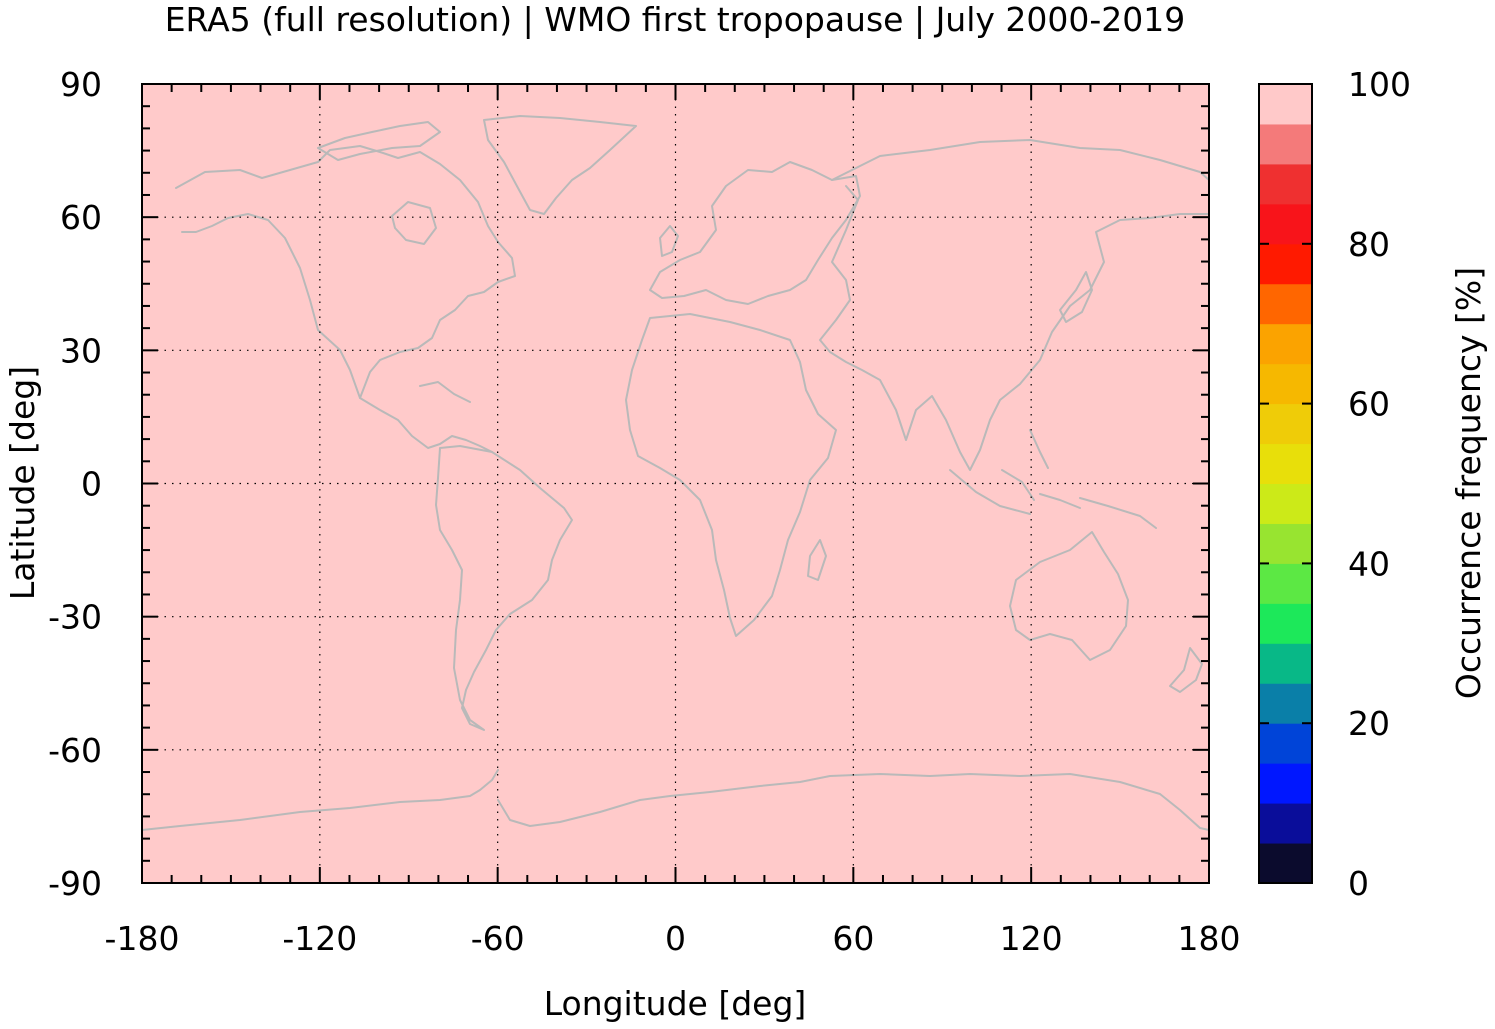 The width and height of the screenshot is (1495, 1029). Describe the element at coordinates (75, 883) in the screenshot. I see `y-tick-label: -90` at that location.